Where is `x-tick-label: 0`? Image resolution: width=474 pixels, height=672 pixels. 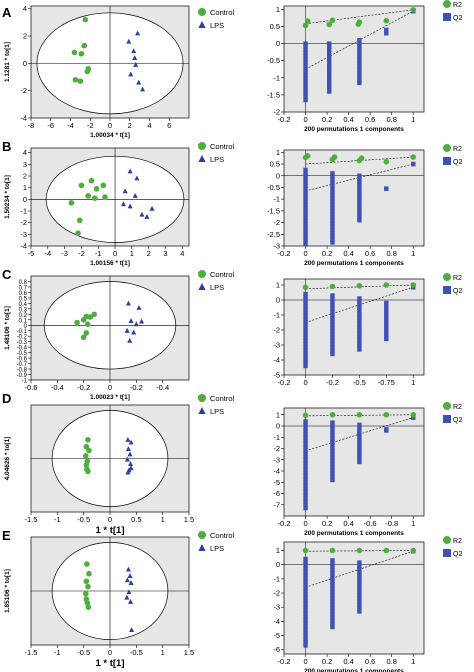
x-tick-label: 0 is located at coordinates (115, 253).